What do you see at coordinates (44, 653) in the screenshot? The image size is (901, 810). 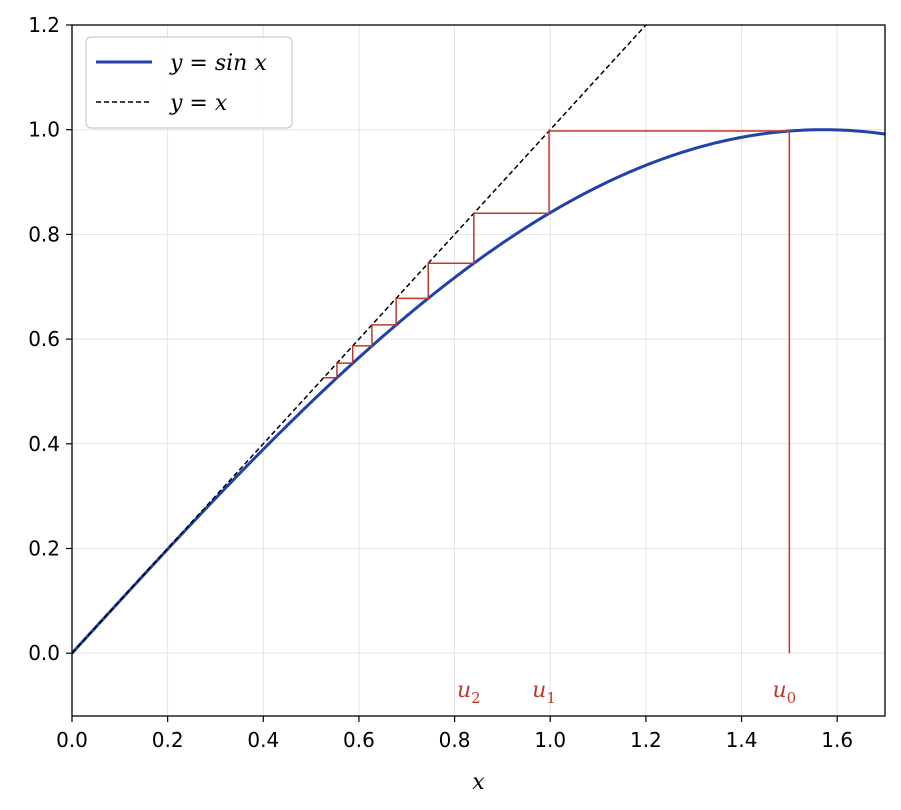 I see `y-tick-label: 0.0` at bounding box center [44, 653].